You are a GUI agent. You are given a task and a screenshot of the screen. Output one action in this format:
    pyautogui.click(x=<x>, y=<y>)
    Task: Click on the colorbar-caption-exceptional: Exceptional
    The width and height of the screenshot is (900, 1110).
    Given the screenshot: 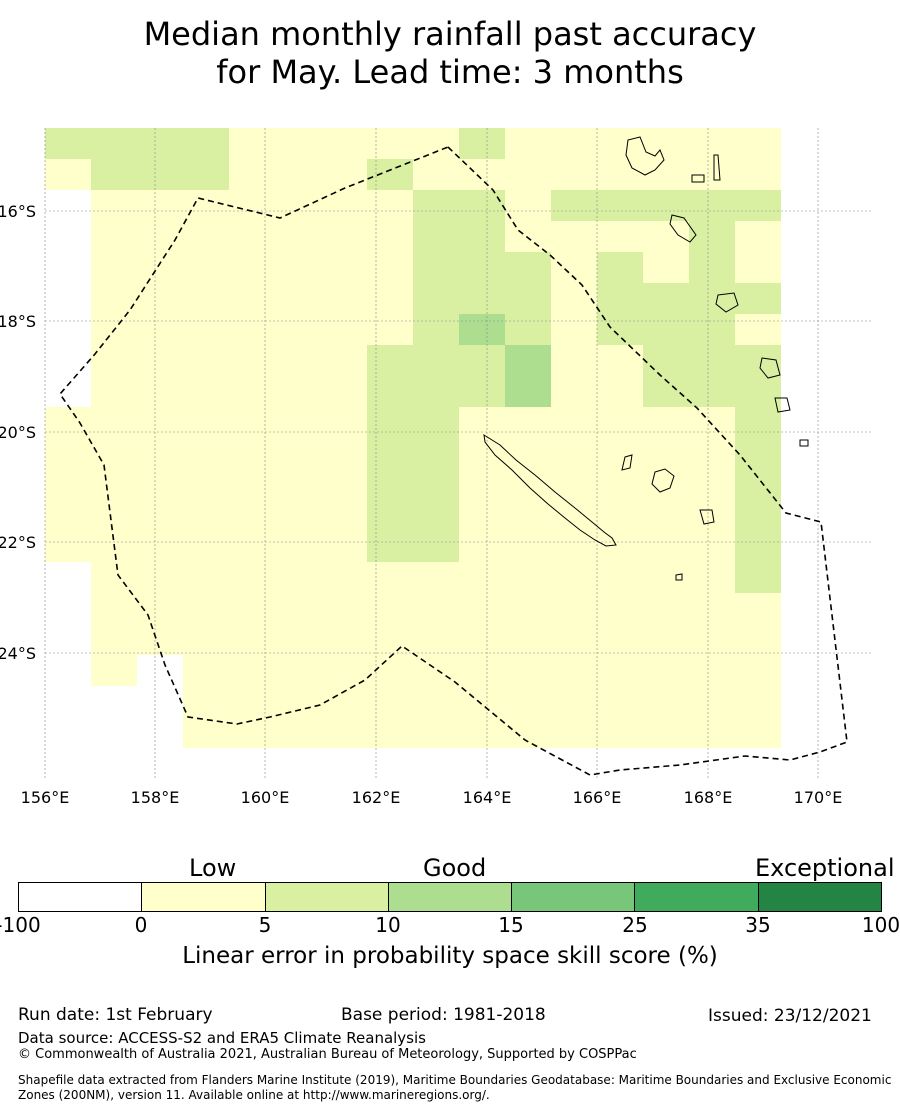 What is the action you would take?
    pyautogui.click(x=825, y=868)
    